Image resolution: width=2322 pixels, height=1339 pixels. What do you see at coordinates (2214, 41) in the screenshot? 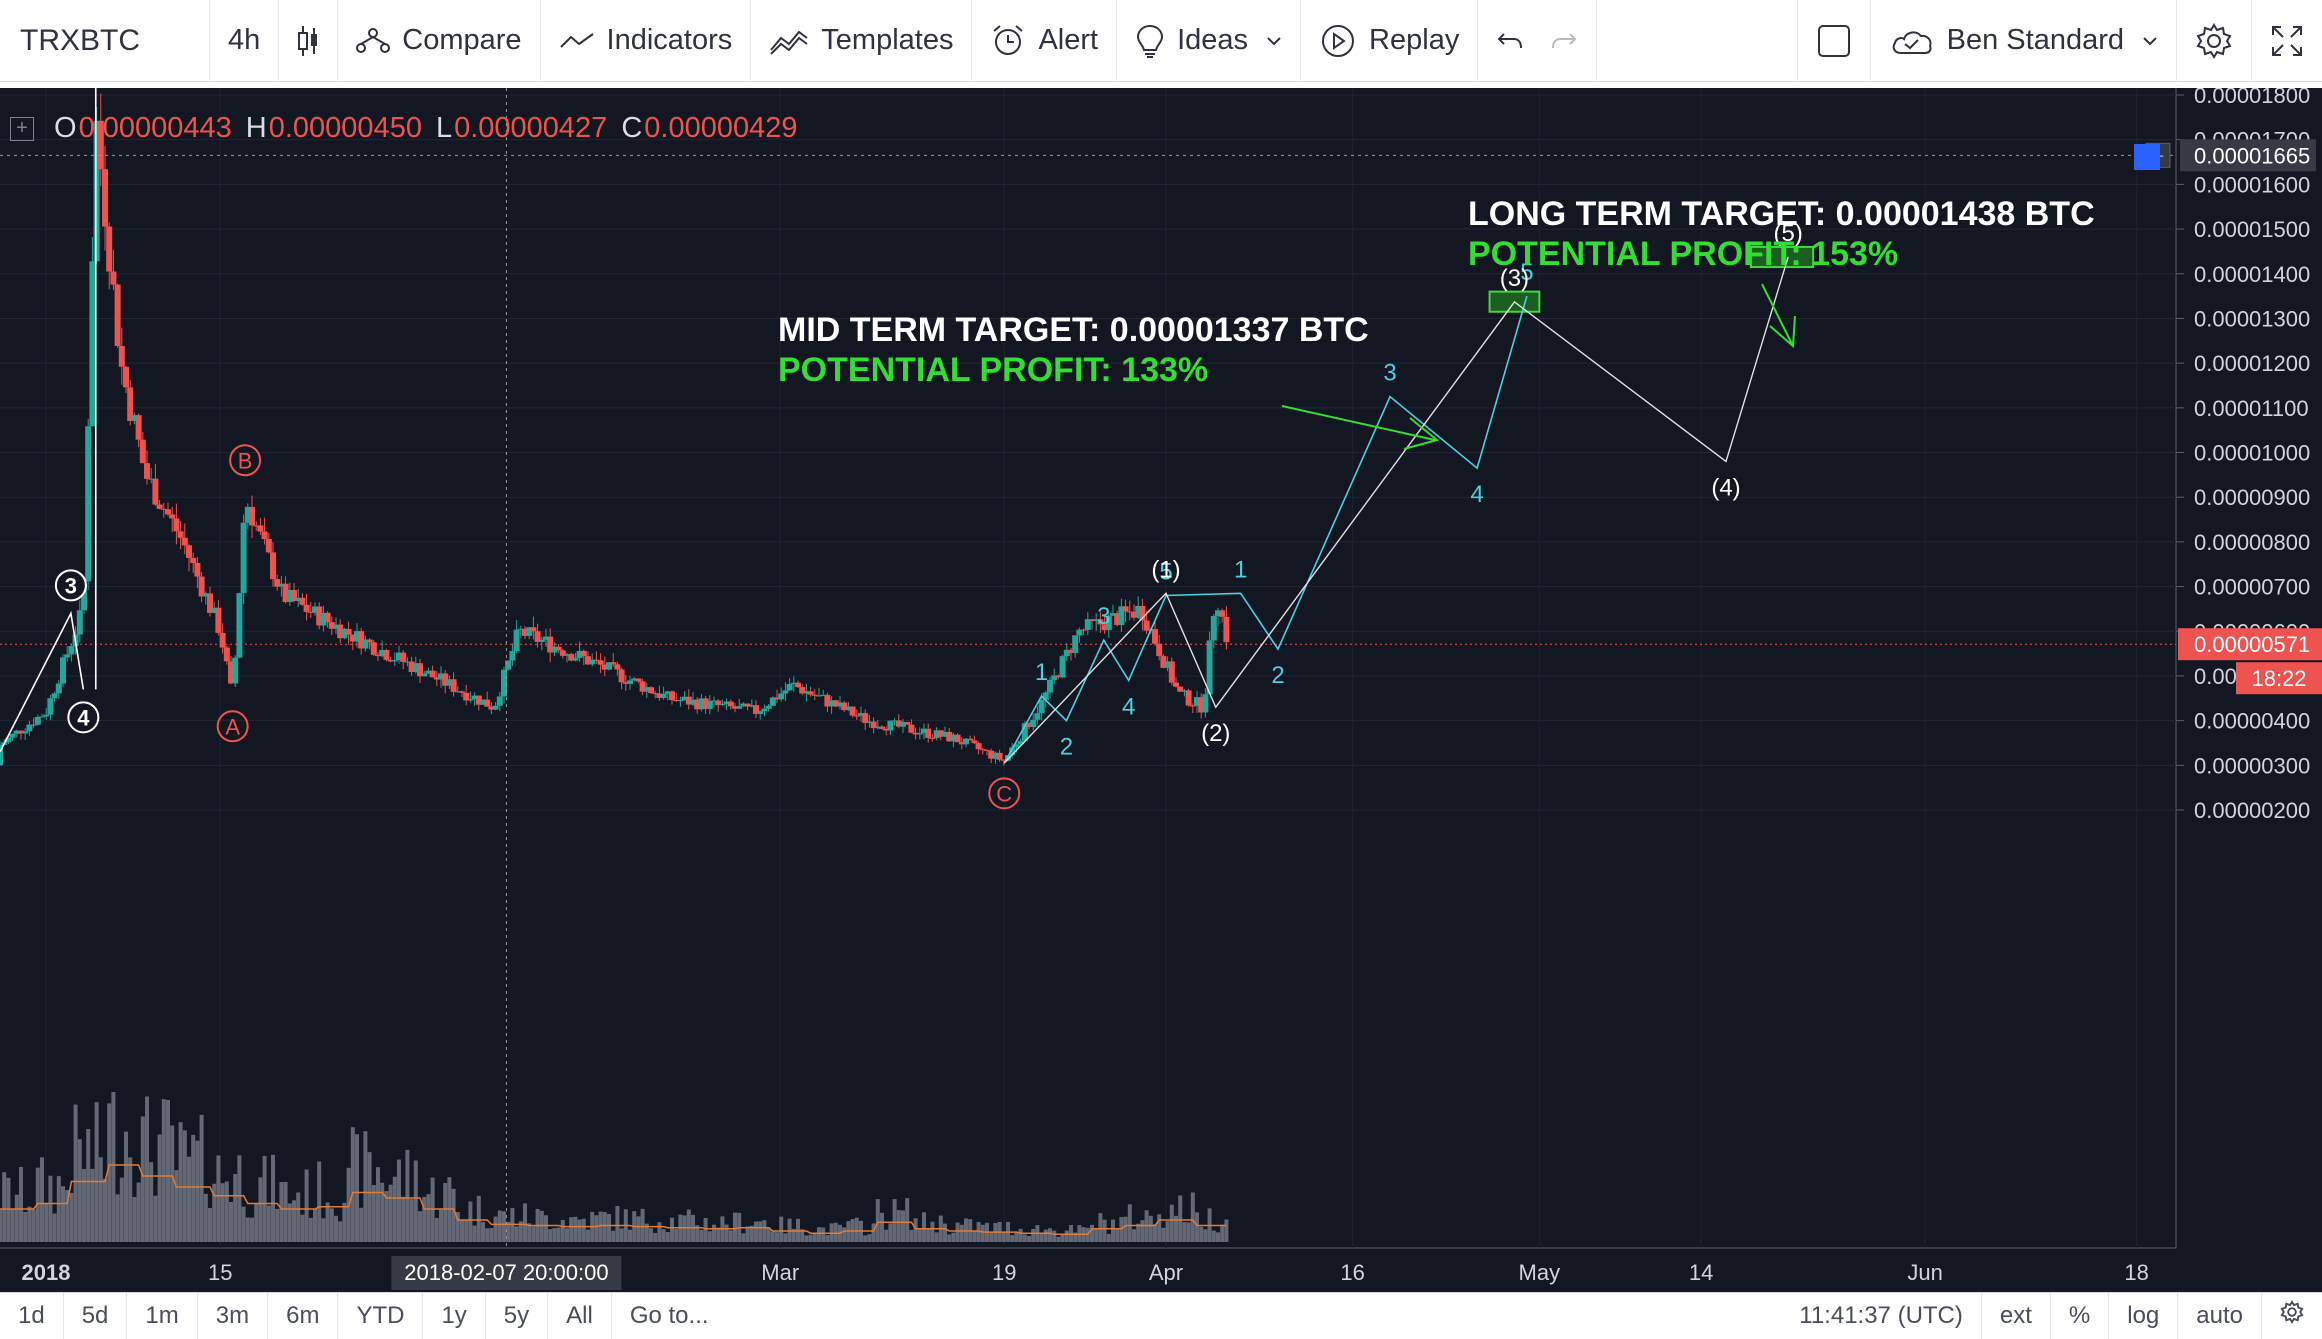
I see `settings-button` at bounding box center [2214, 41].